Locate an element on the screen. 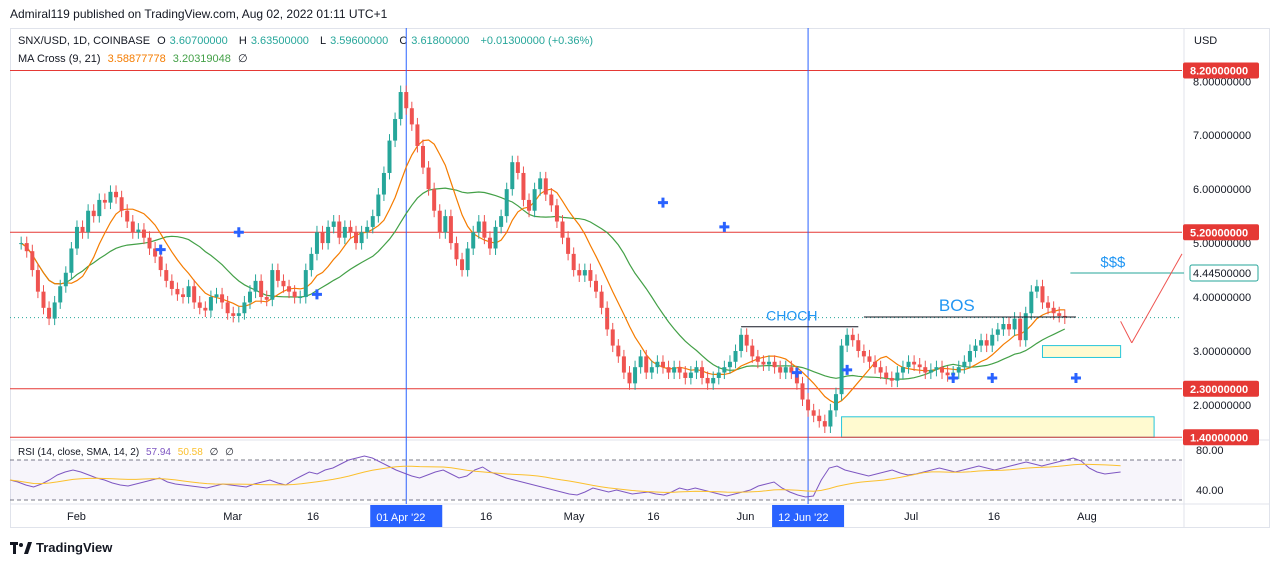 The height and width of the screenshot is (565, 1280). tradingview-logo: TradingView is located at coordinates (61, 547).